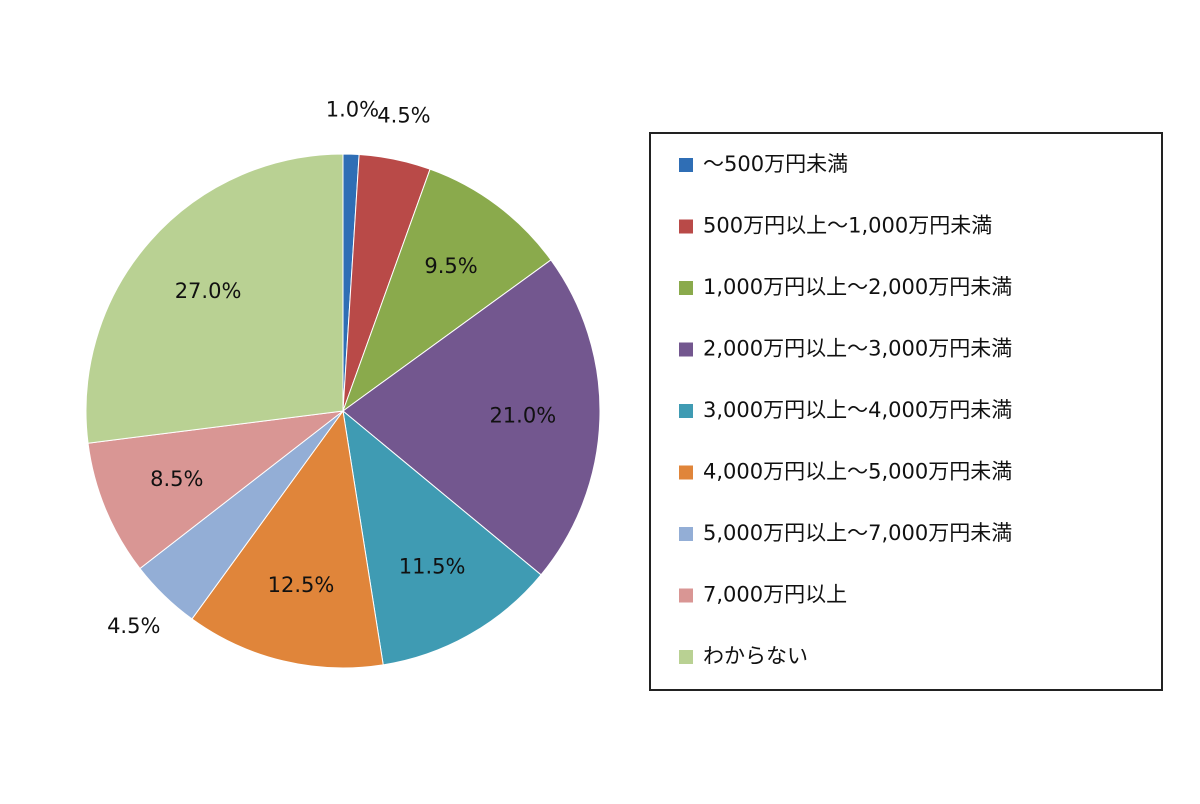 This screenshot has width=1200, height=804. Describe the element at coordinates (208, 291) in the screenshot. I see `data-label: 27.0%` at that location.